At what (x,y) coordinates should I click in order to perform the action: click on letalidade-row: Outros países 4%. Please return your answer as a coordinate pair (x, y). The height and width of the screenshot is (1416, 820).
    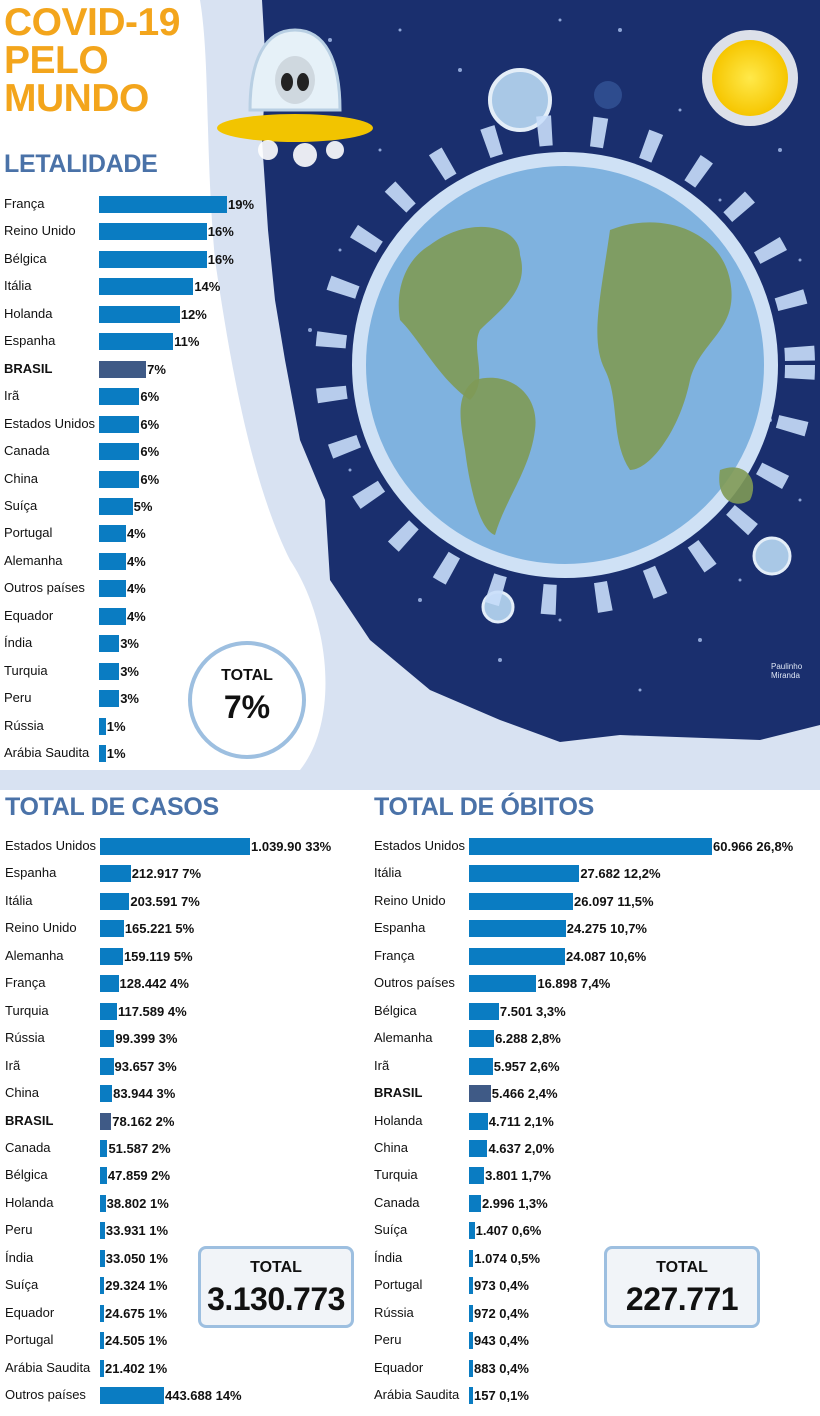
    Looking at the image, I should click on (204, 588).